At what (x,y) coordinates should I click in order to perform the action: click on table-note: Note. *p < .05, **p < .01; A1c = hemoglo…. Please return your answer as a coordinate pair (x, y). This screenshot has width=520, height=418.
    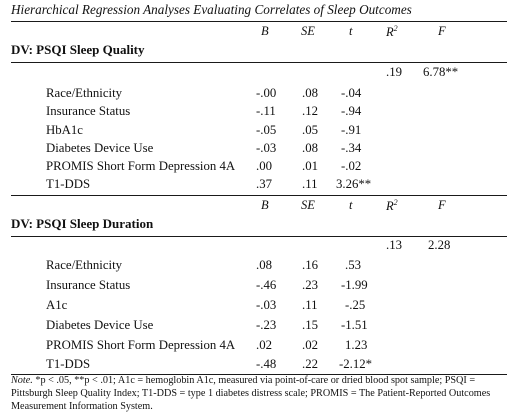
    Looking at the image, I should click on (261, 393).